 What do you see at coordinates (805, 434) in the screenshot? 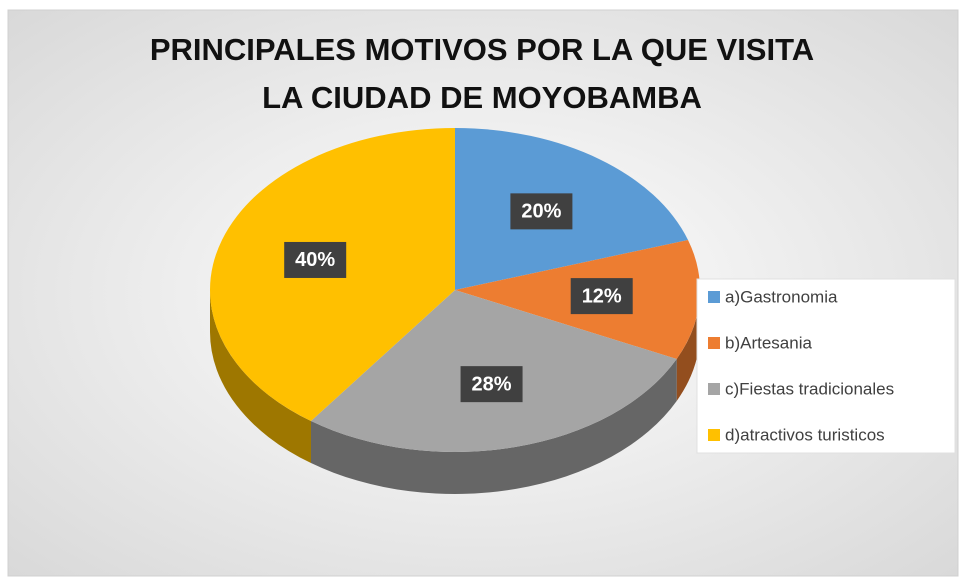
I see `legend-label: d)atractivos turisticos` at bounding box center [805, 434].